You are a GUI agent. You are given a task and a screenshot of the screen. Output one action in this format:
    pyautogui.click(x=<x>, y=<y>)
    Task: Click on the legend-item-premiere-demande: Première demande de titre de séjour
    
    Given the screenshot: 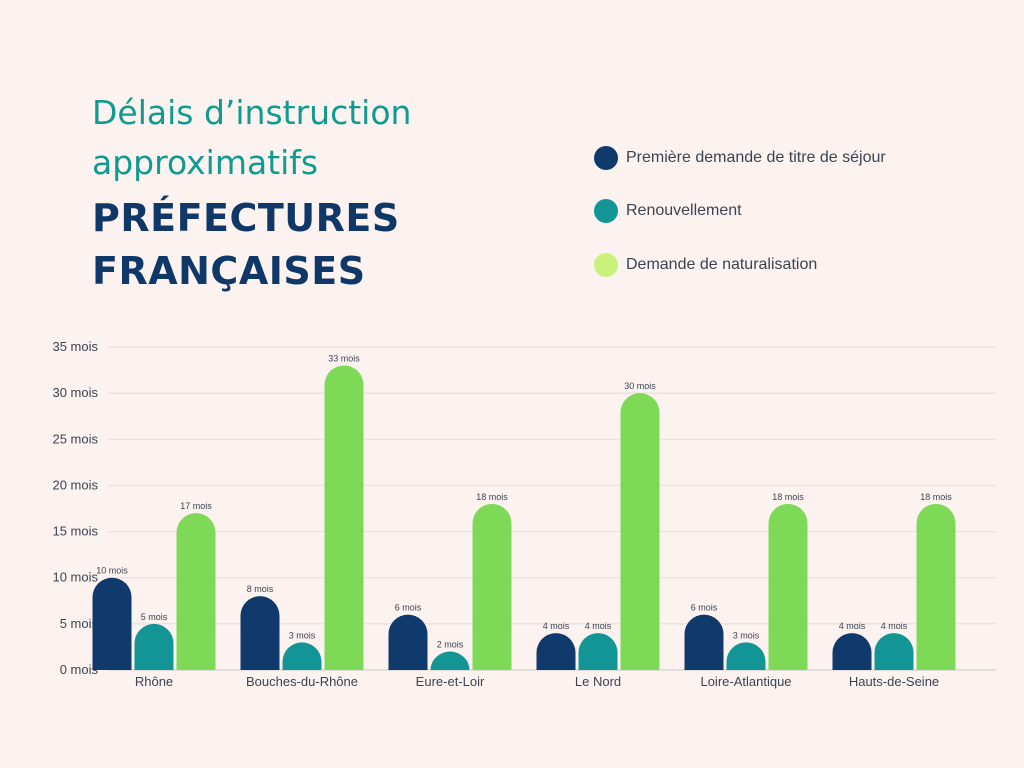 What is the action you would take?
    pyautogui.click(x=740, y=158)
    